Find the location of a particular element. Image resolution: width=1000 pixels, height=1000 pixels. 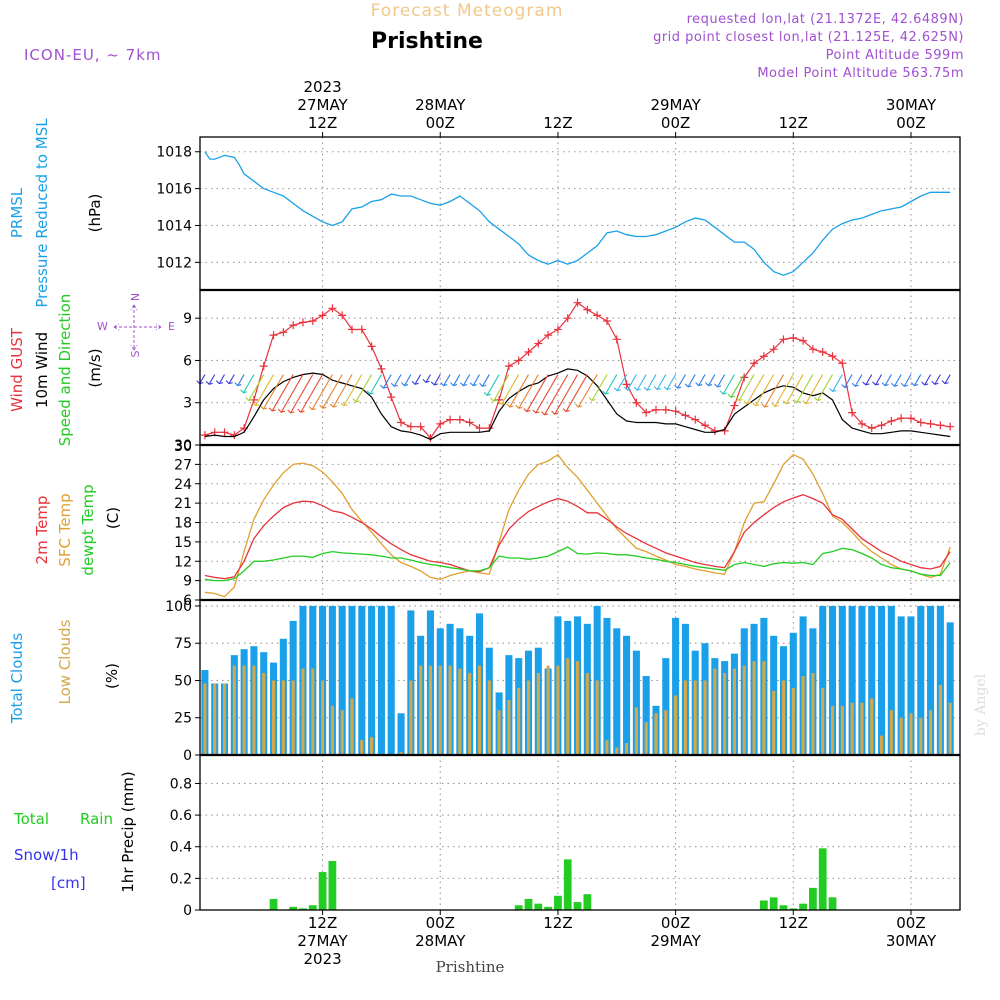

ylabel-total-clouds: Total Clouds is located at coordinates (17, 679).